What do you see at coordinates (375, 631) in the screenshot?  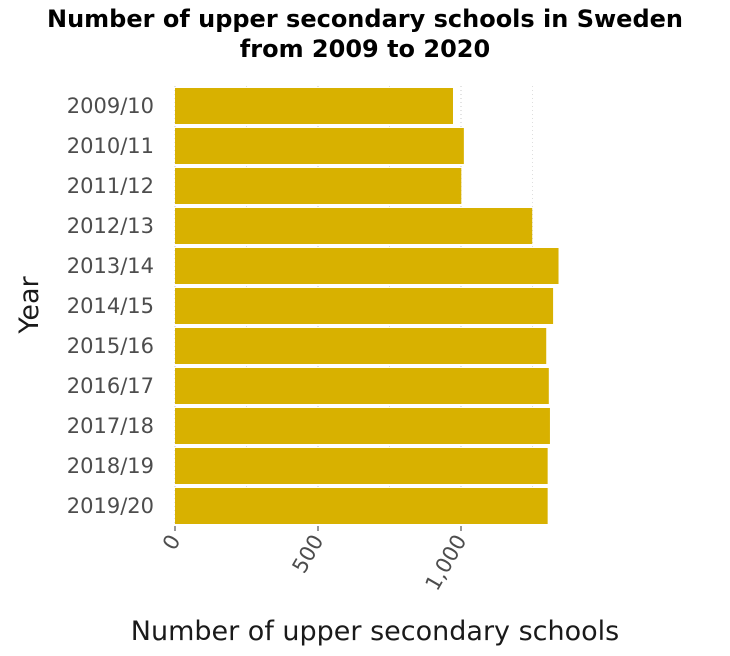 I see `x-axis-title: Number of upper secondary schools` at bounding box center [375, 631].